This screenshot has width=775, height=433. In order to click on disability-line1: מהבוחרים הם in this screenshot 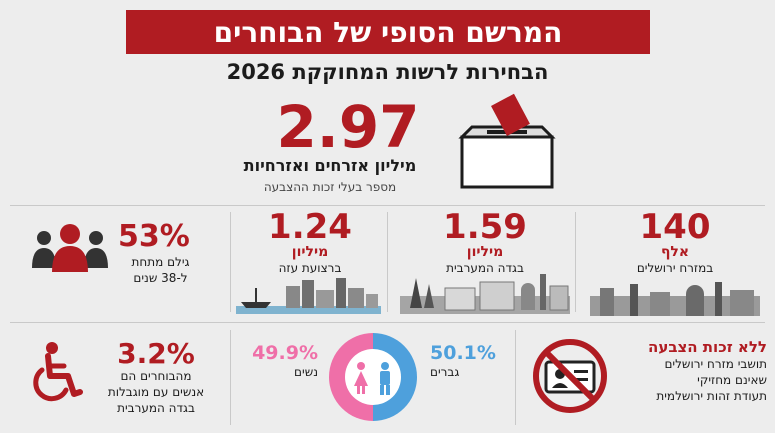, I will do `click(156, 376)`.